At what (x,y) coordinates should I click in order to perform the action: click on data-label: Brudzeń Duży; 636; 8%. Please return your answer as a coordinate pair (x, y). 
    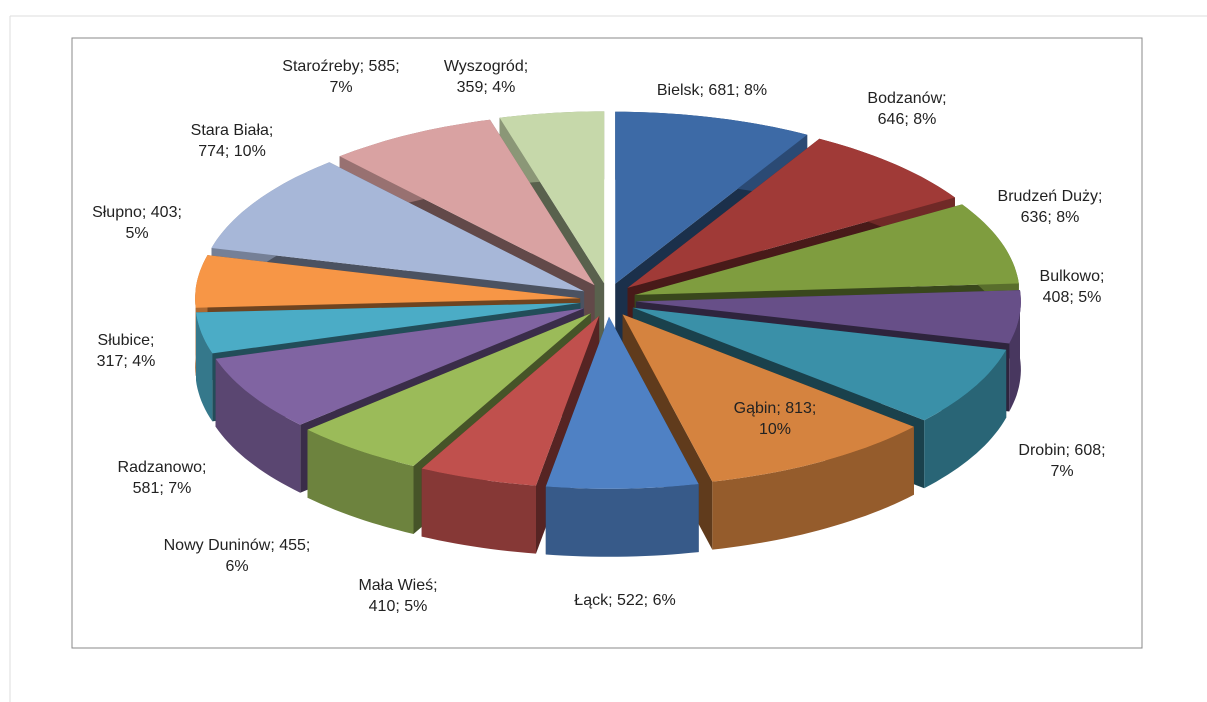
    Looking at the image, I should click on (1050, 207).